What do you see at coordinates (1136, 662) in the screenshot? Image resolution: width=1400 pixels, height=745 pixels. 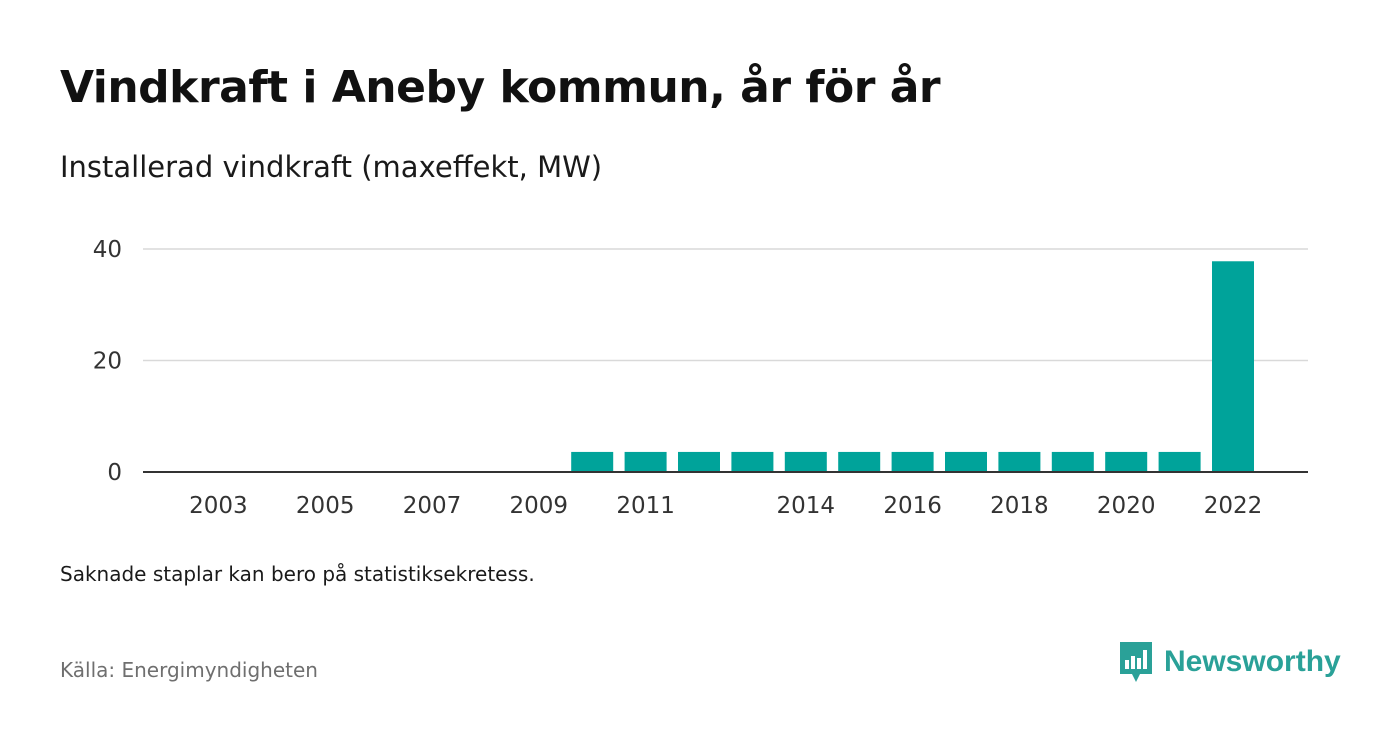 I see `newsworthy-logo-icon` at bounding box center [1136, 662].